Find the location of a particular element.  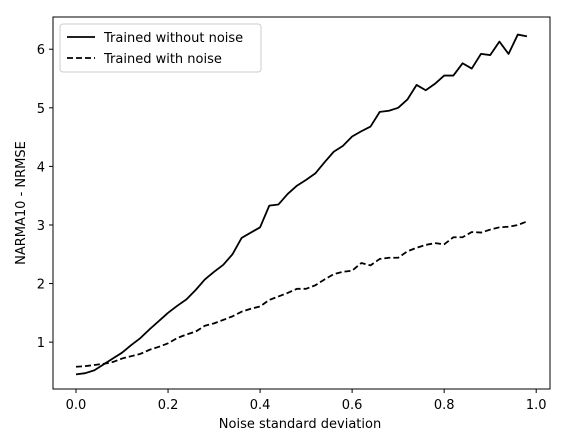

x-tick-label: 0.8 is located at coordinates (444, 405).